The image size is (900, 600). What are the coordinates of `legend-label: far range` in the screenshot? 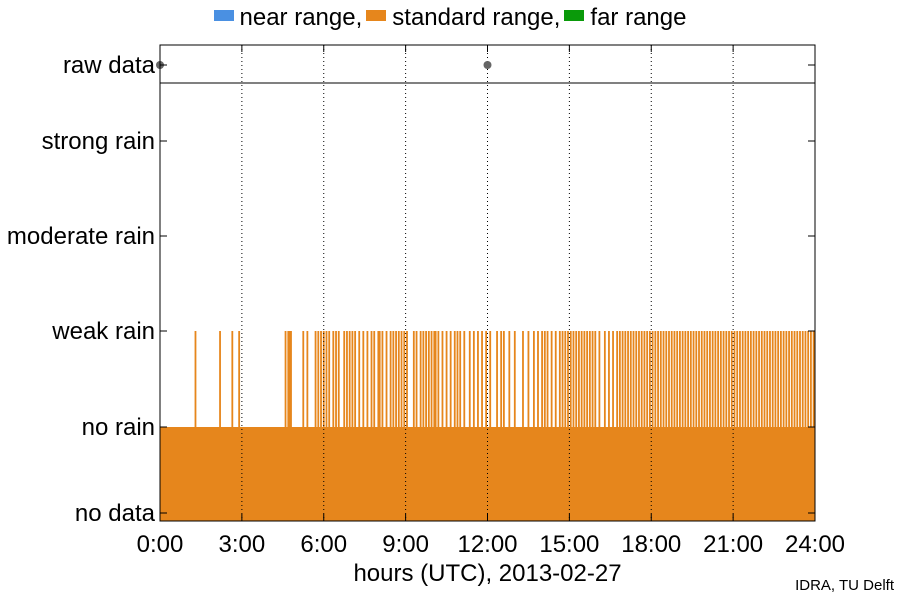 It's located at (638, 17).